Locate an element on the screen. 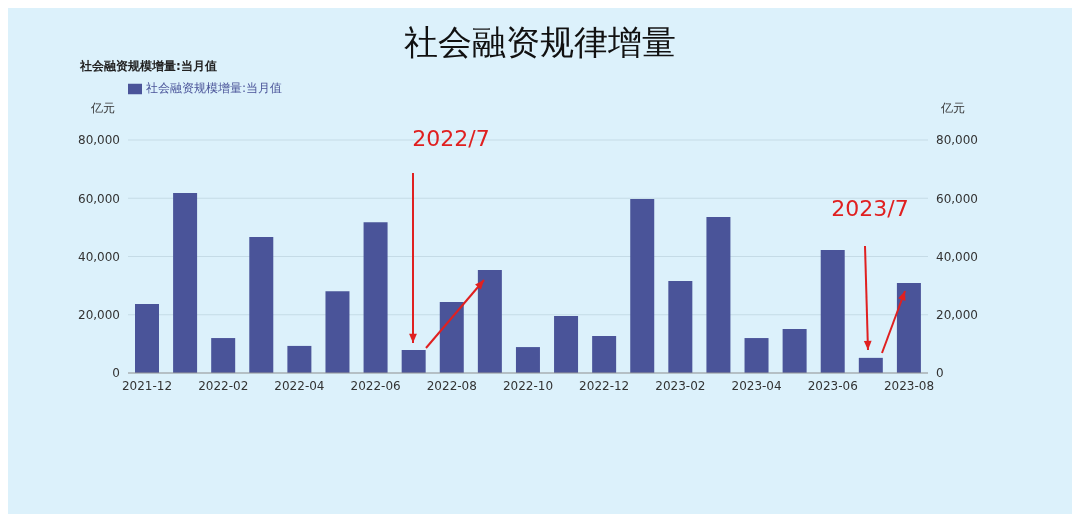  x-tick-label: 2022-08 is located at coordinates (451, 385).